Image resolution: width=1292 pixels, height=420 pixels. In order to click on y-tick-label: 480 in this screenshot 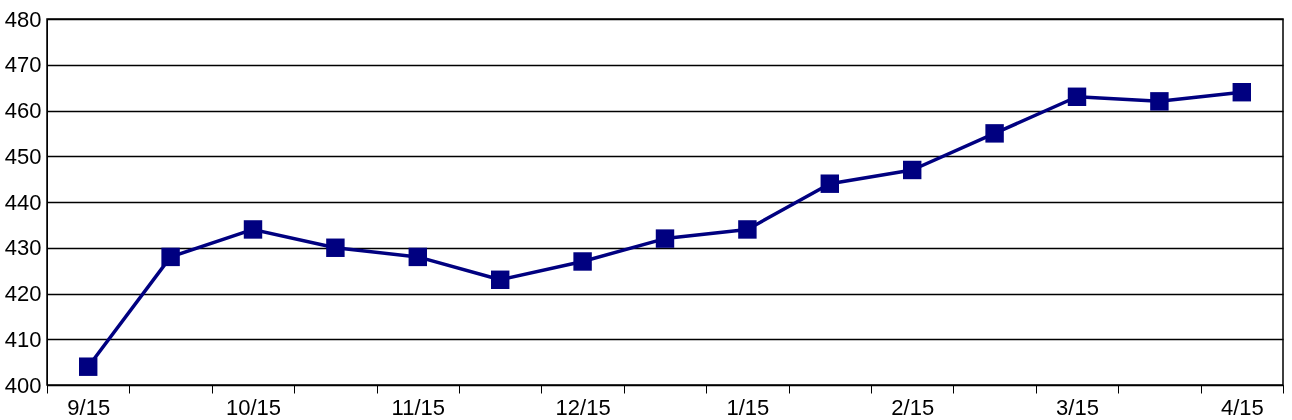, I will do `click(23, 19)`.